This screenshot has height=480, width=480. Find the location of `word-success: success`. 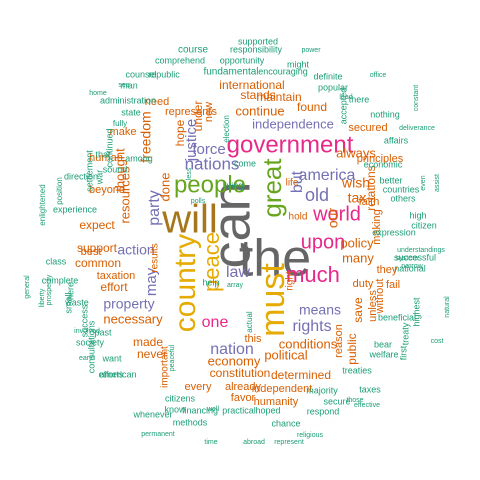

word-success: success is located at coordinates (84, 320).